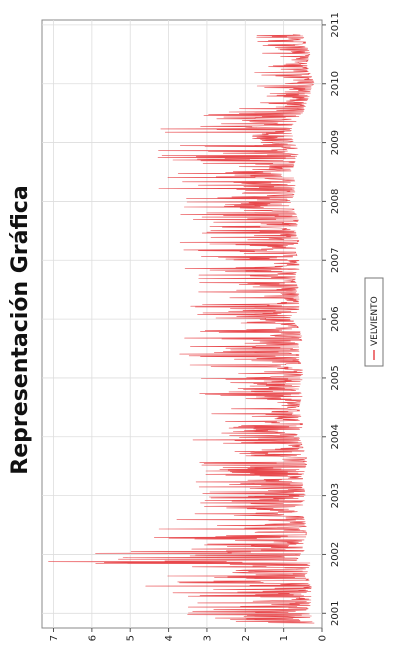 The image size is (398, 649). Describe the element at coordinates (335, 377) in the screenshot. I see `x-tick-label: 2005` at that location.